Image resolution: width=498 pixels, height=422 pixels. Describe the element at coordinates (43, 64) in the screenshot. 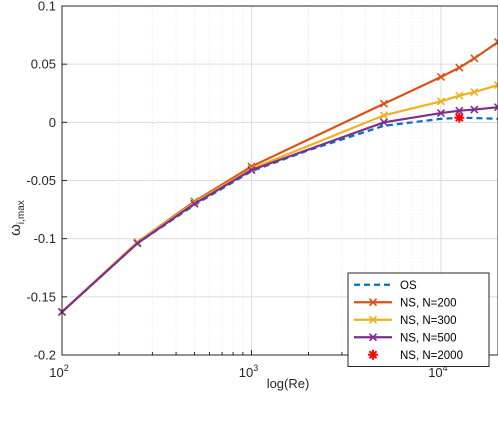

I see `y-tick-label: 0.05` at that location.